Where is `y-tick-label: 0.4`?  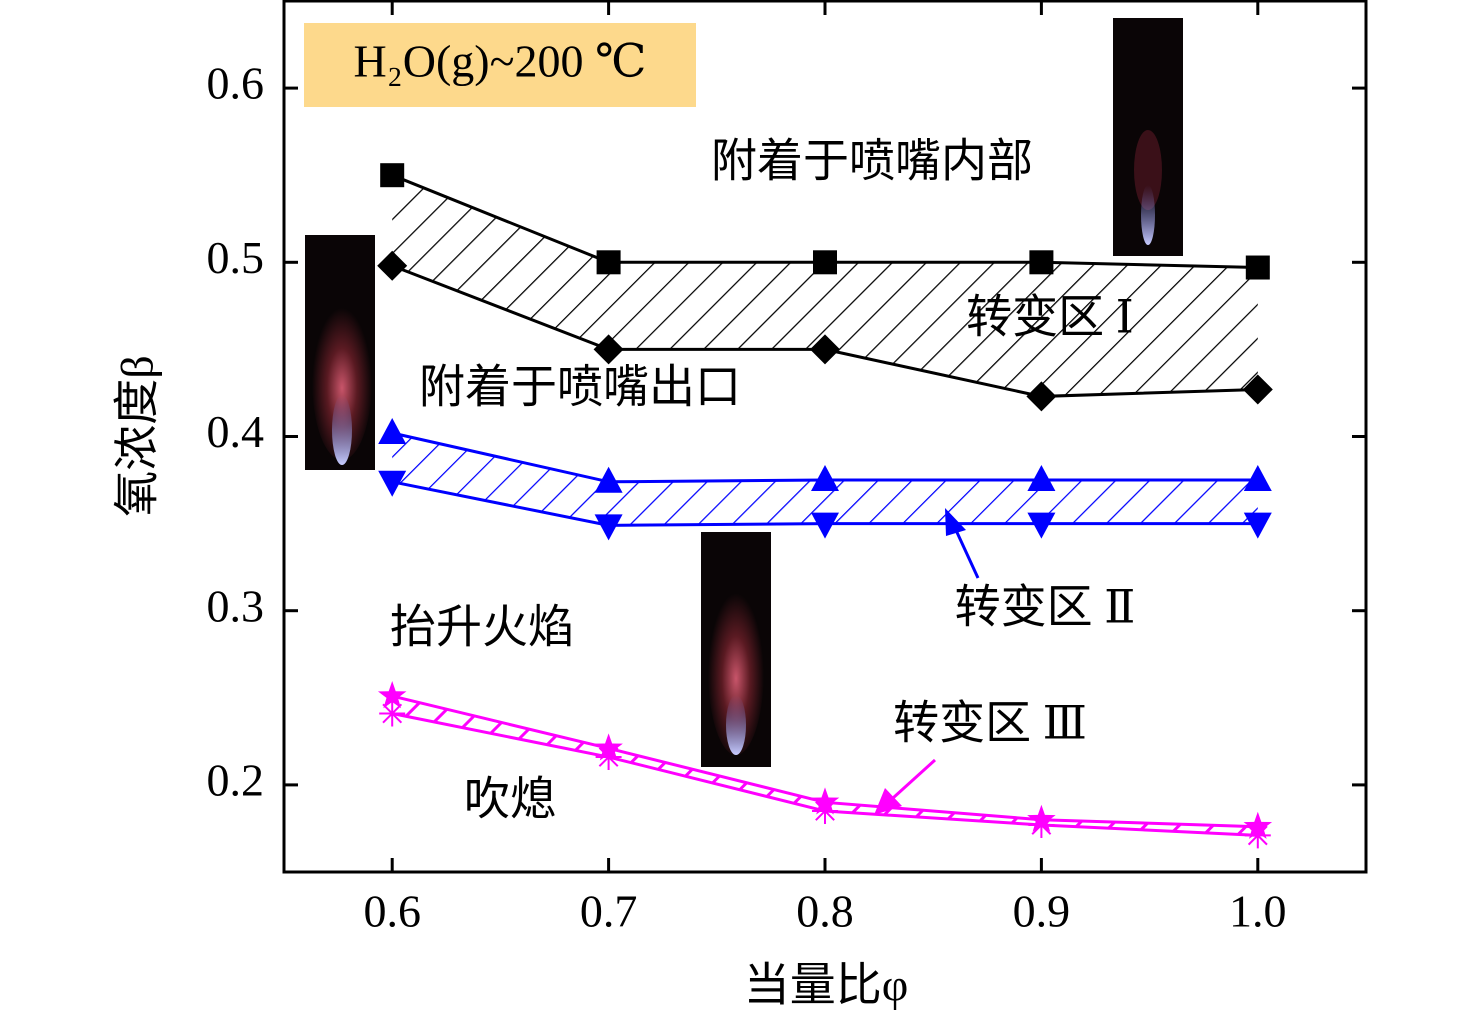
y-tick-label: 0.4 is located at coordinates (236, 431).